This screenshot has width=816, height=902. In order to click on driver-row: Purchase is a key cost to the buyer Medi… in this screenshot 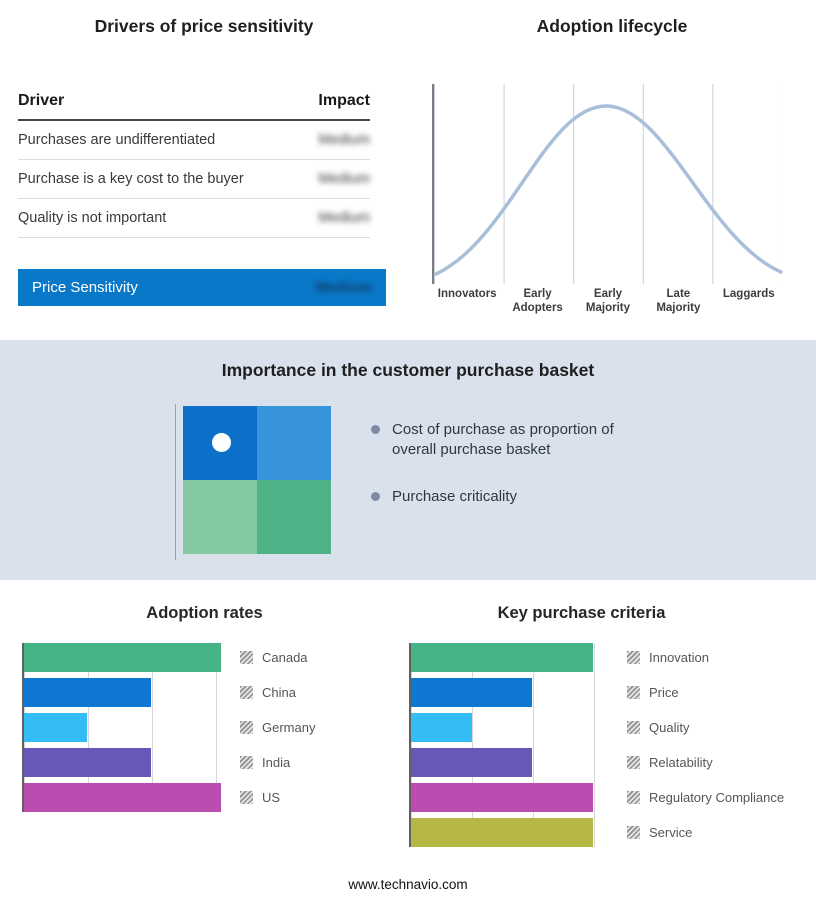, I will do `click(194, 179)`.